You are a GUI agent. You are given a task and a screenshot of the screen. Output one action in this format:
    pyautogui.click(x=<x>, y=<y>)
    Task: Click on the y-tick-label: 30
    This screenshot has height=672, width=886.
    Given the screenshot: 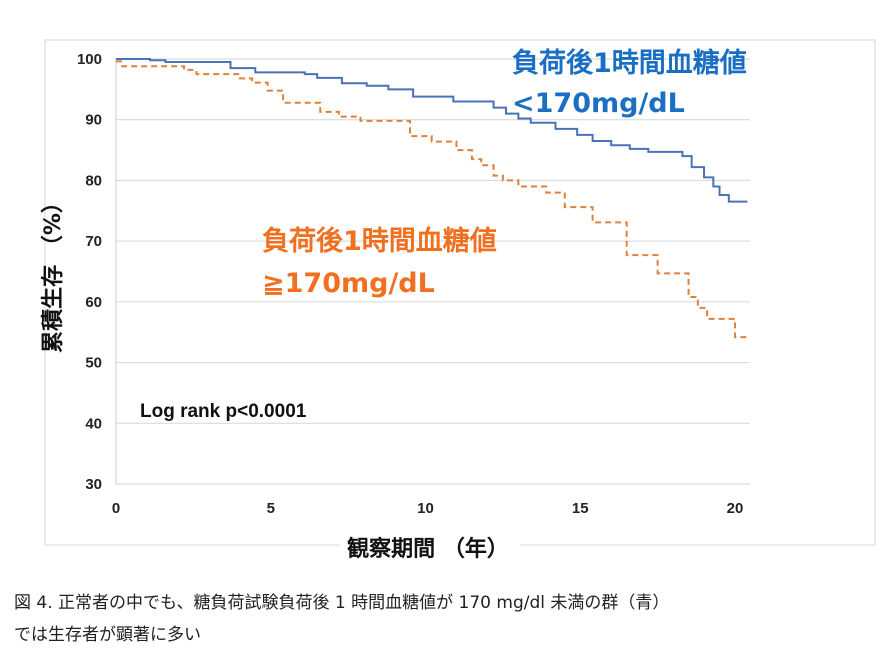 What is the action you would take?
    pyautogui.click(x=93, y=484)
    